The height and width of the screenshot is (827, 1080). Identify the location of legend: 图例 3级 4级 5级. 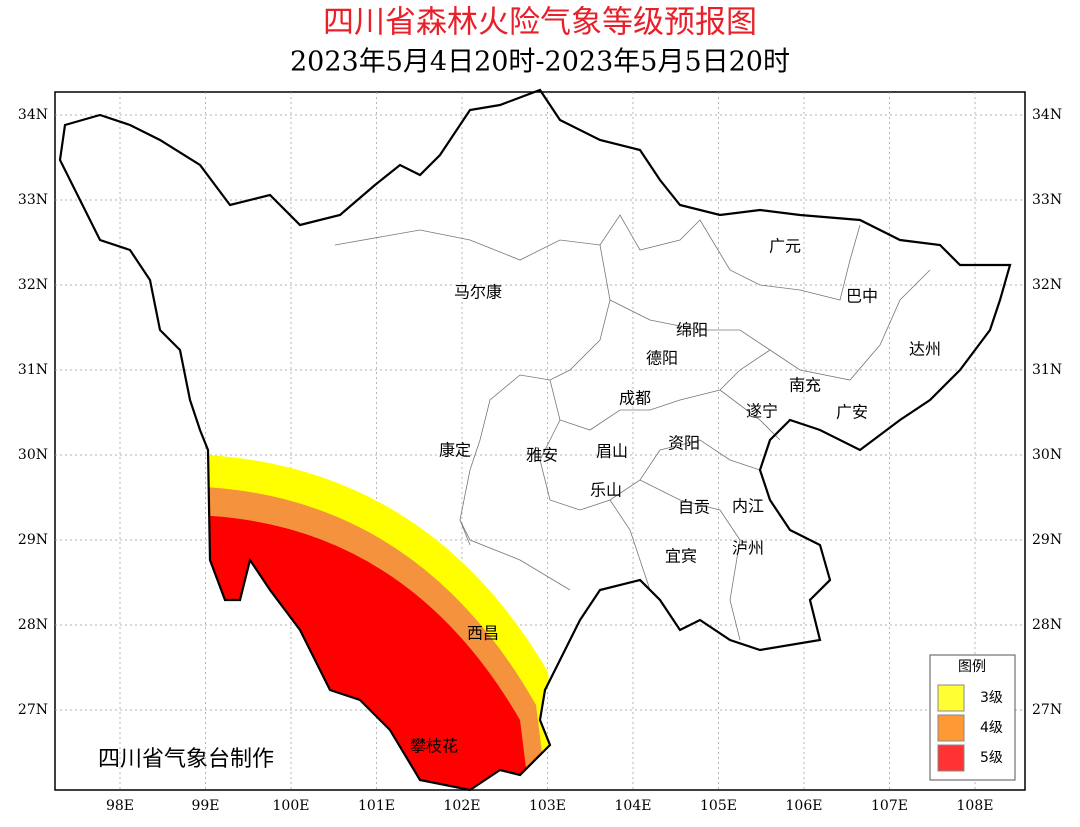
(972, 717).